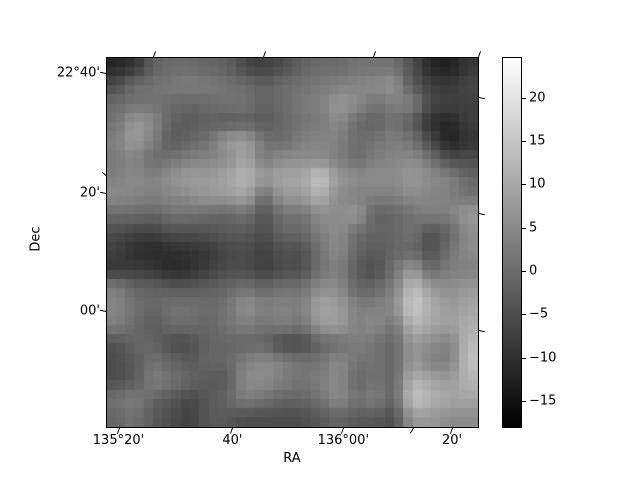 The image size is (640, 480). Describe the element at coordinates (533, 271) in the screenshot. I see `colorbar-tick-label: 0` at that location.